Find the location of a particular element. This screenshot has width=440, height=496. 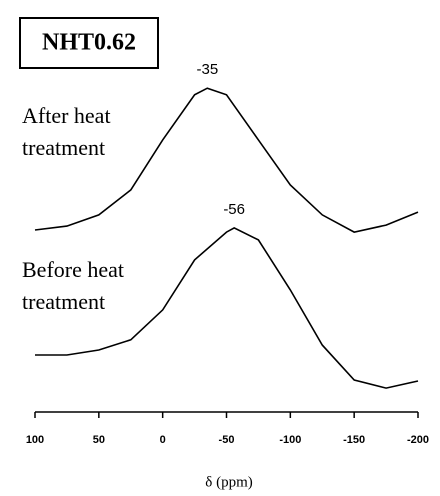

peak-label: -56 is located at coordinates (234, 209).